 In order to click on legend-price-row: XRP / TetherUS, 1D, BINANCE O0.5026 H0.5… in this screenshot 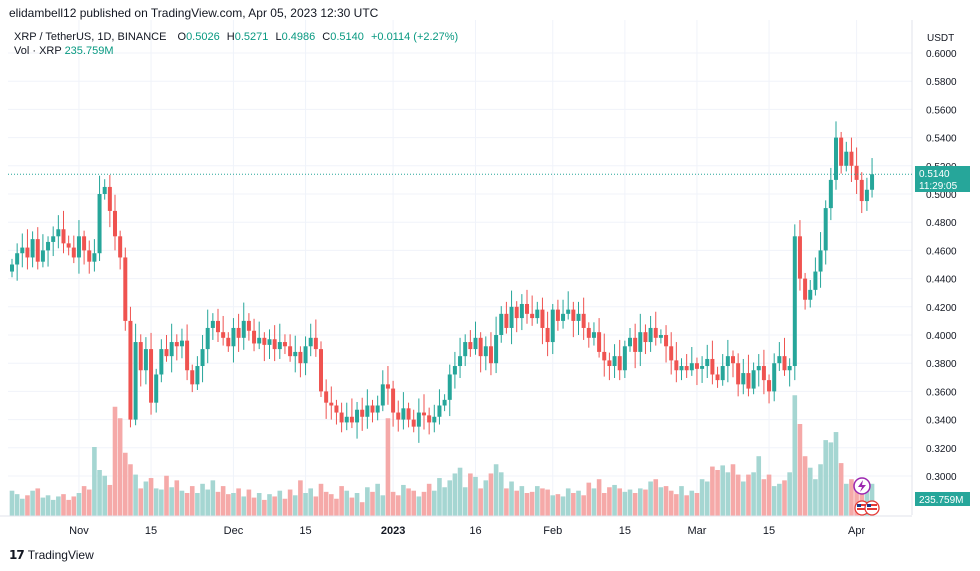, I will do `click(238, 37)`.